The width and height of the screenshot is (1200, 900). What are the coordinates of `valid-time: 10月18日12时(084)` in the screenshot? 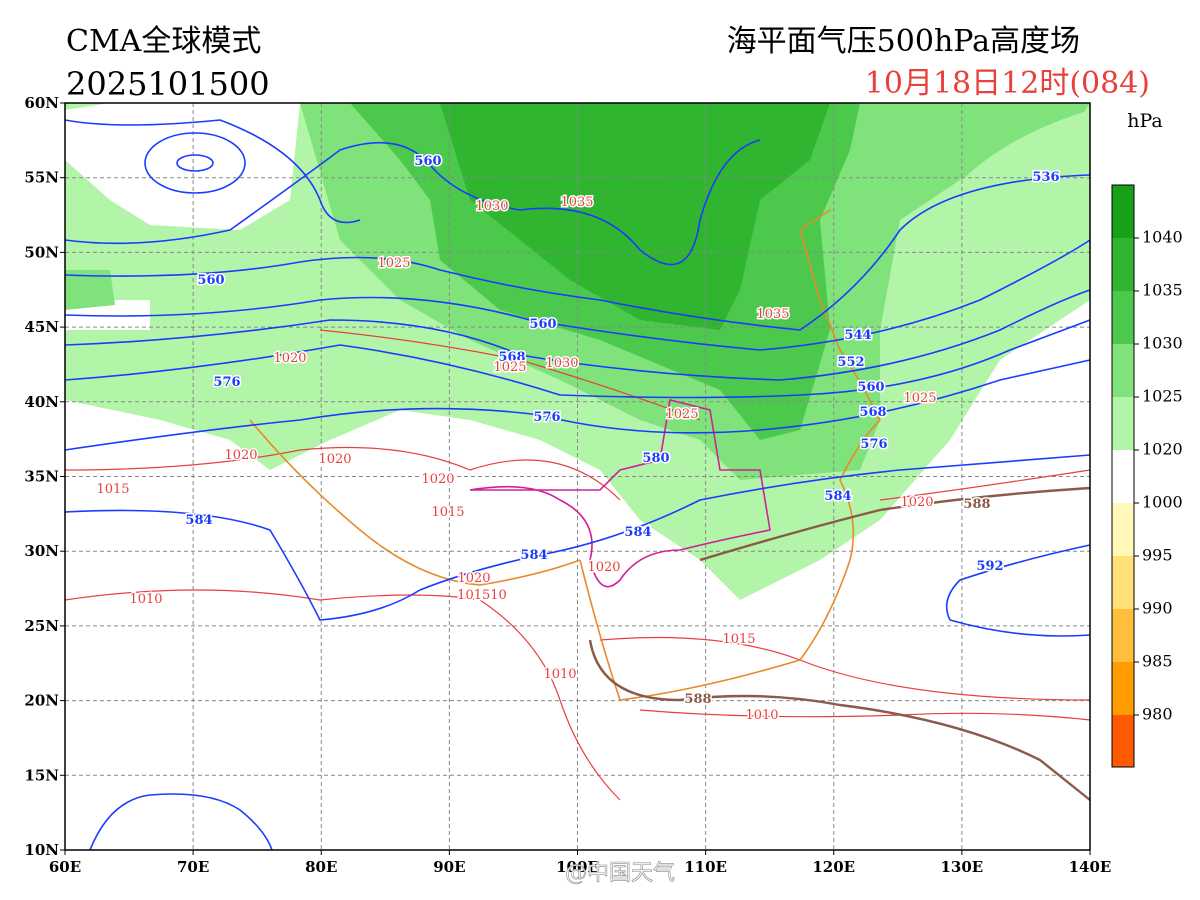 It's located at (1007, 83).